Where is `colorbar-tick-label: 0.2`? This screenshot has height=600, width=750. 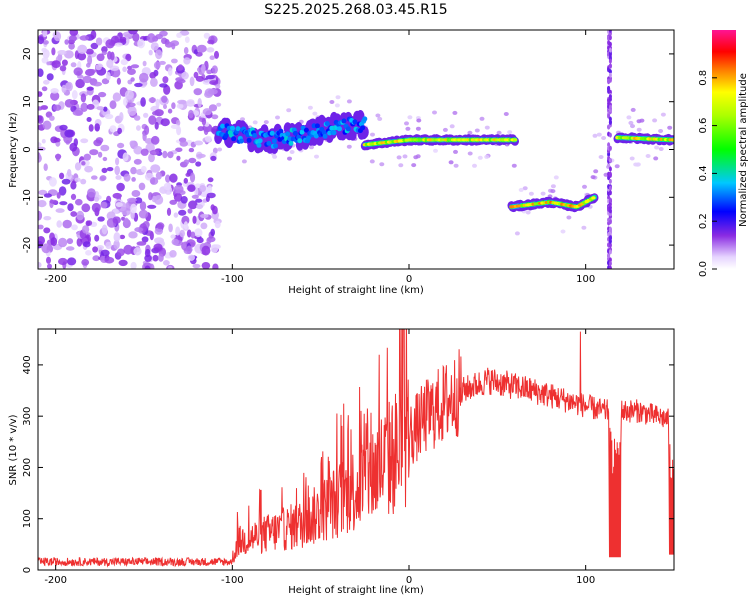
colorbar-tick-label: 0.2 is located at coordinates (703, 221).